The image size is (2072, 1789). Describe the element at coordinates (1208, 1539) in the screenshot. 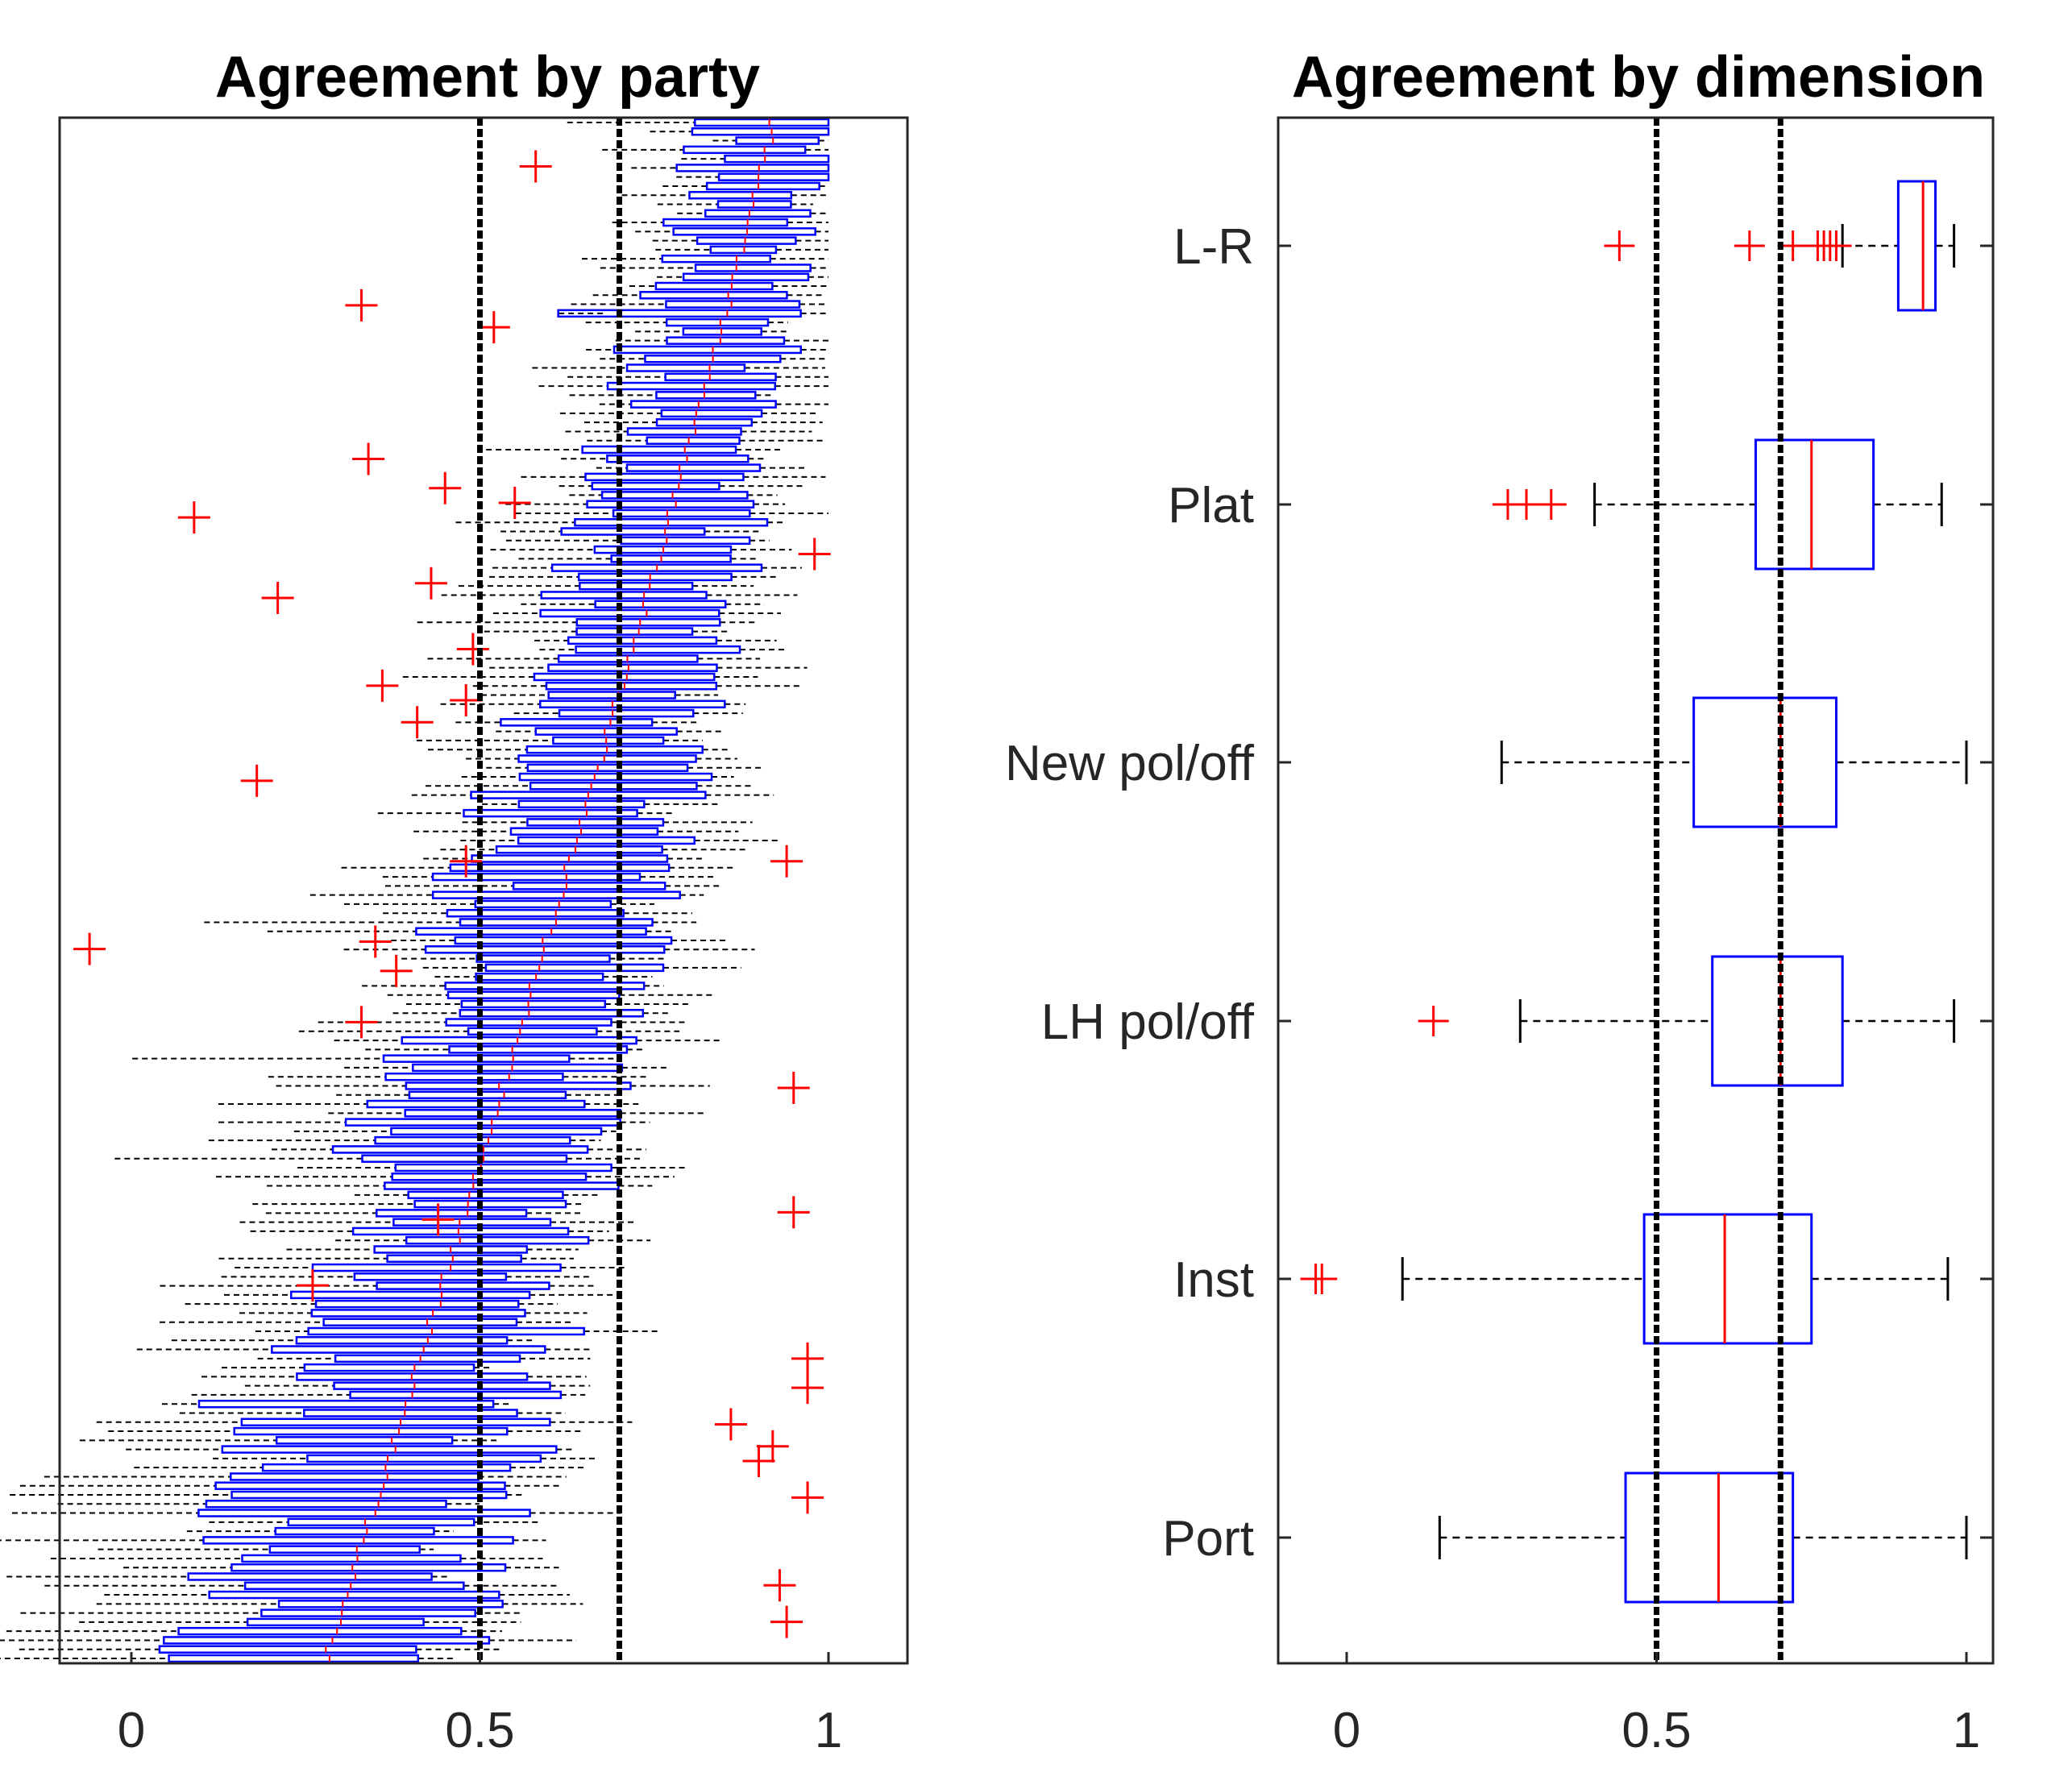

I see `dimension-category-label: Port` at that location.